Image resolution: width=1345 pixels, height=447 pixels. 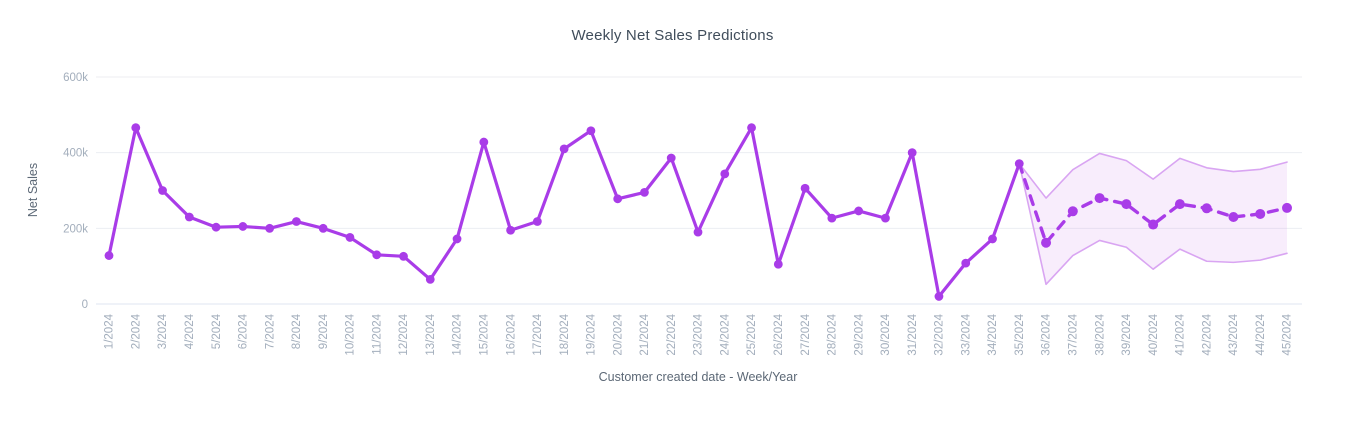 I want to click on x-tick-label: 14/2024, so click(x=458, y=334).